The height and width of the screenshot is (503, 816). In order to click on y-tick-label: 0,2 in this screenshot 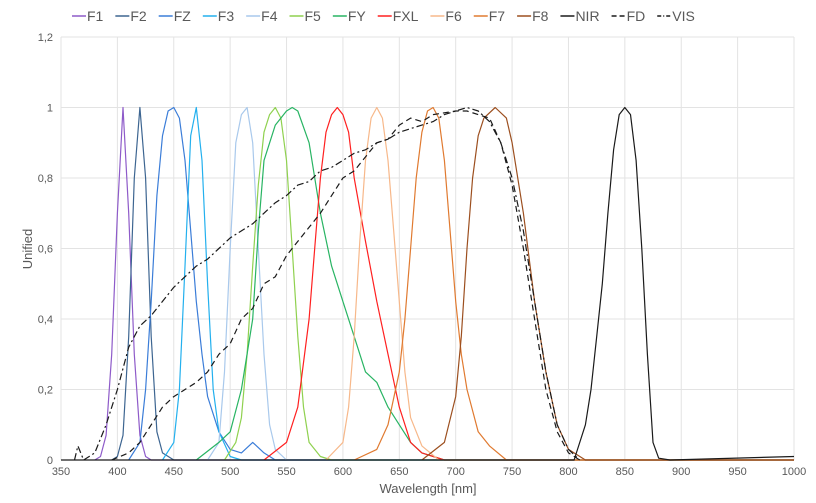, I will do `click(45, 391)`.